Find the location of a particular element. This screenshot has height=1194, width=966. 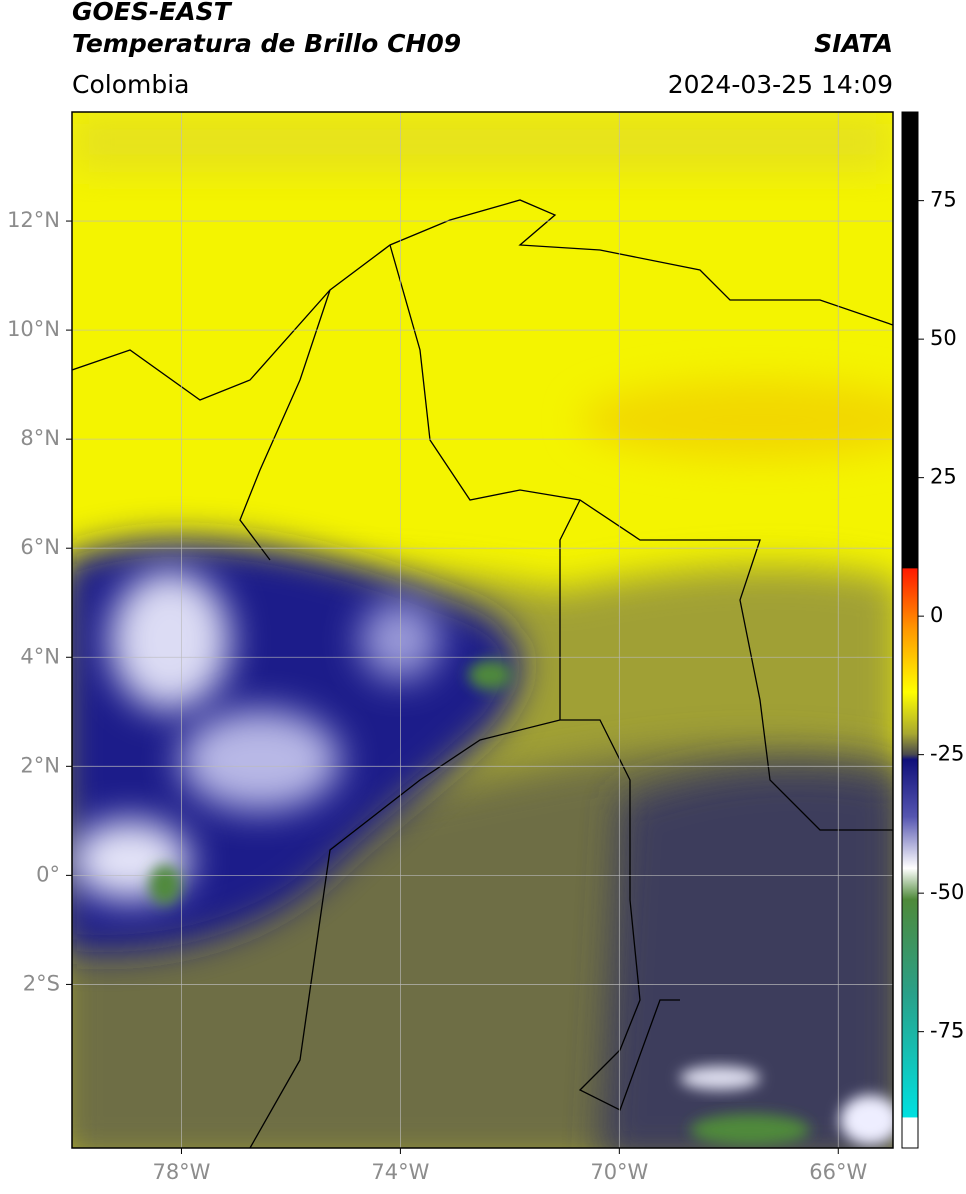

colorbar-label: -50 is located at coordinates (947, 892).